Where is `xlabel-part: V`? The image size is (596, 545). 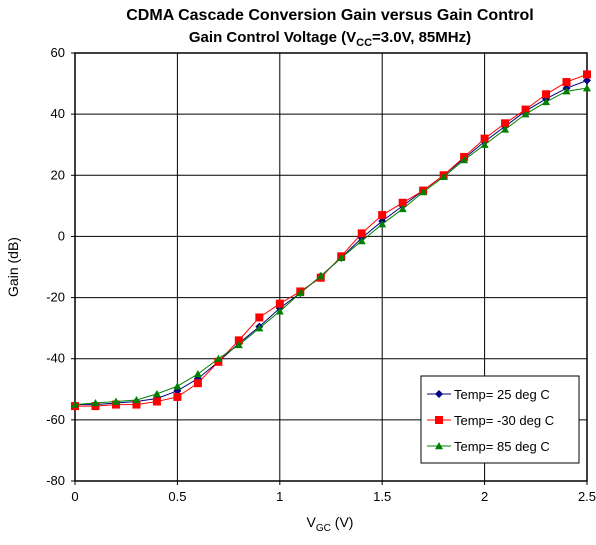
xlabel-part: V is located at coordinates (312, 522).